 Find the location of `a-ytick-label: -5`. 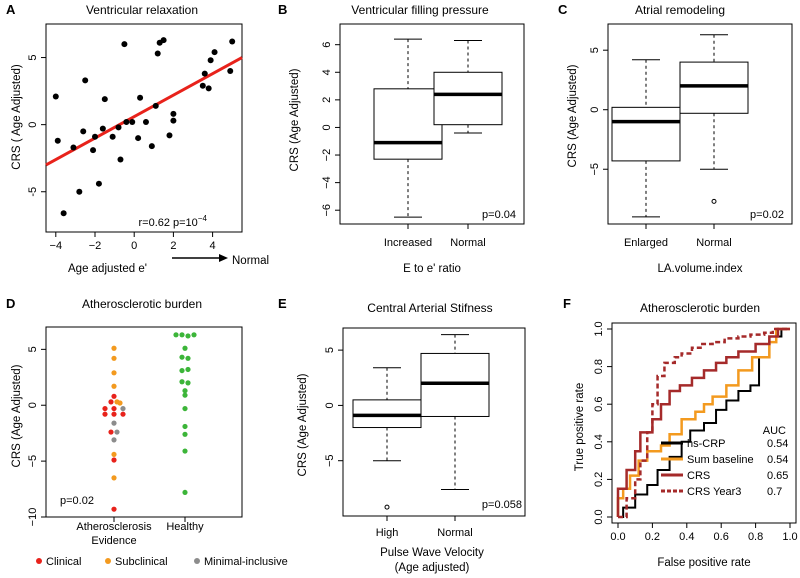

a-ytick-label: -5 is located at coordinates (33, 192).